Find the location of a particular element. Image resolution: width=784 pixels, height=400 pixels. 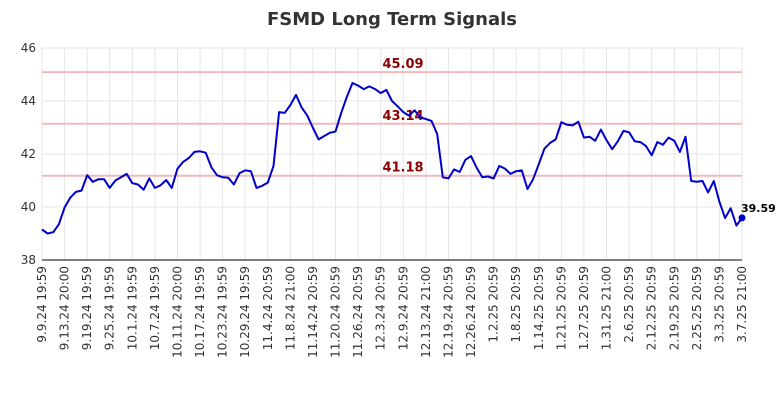

x-tick-label: 1.2.25 20:59 is located at coordinates (494, 304).